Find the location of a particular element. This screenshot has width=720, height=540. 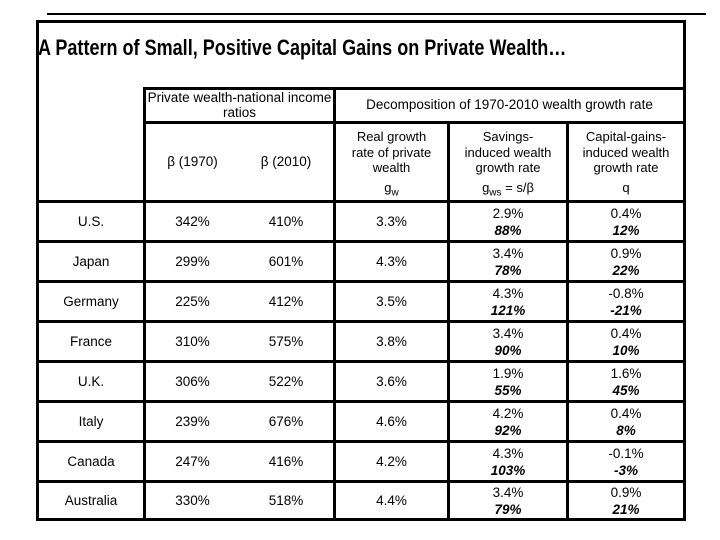

q-cell: 0.9% 21% is located at coordinates (626, 500).